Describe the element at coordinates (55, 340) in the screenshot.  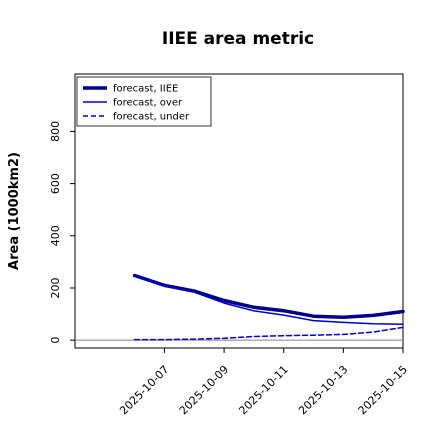
I see `y-tick-label: 0` at that location.